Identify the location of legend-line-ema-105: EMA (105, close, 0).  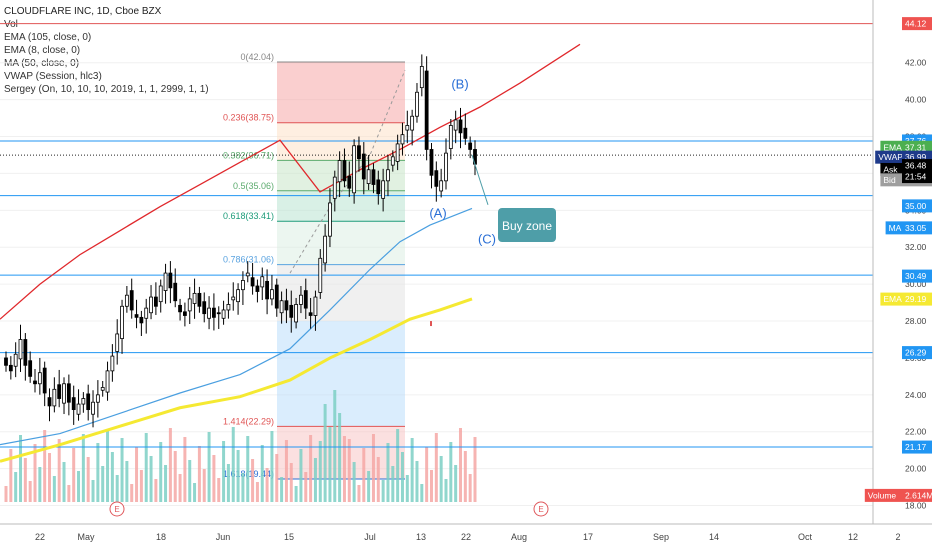
(48, 37).